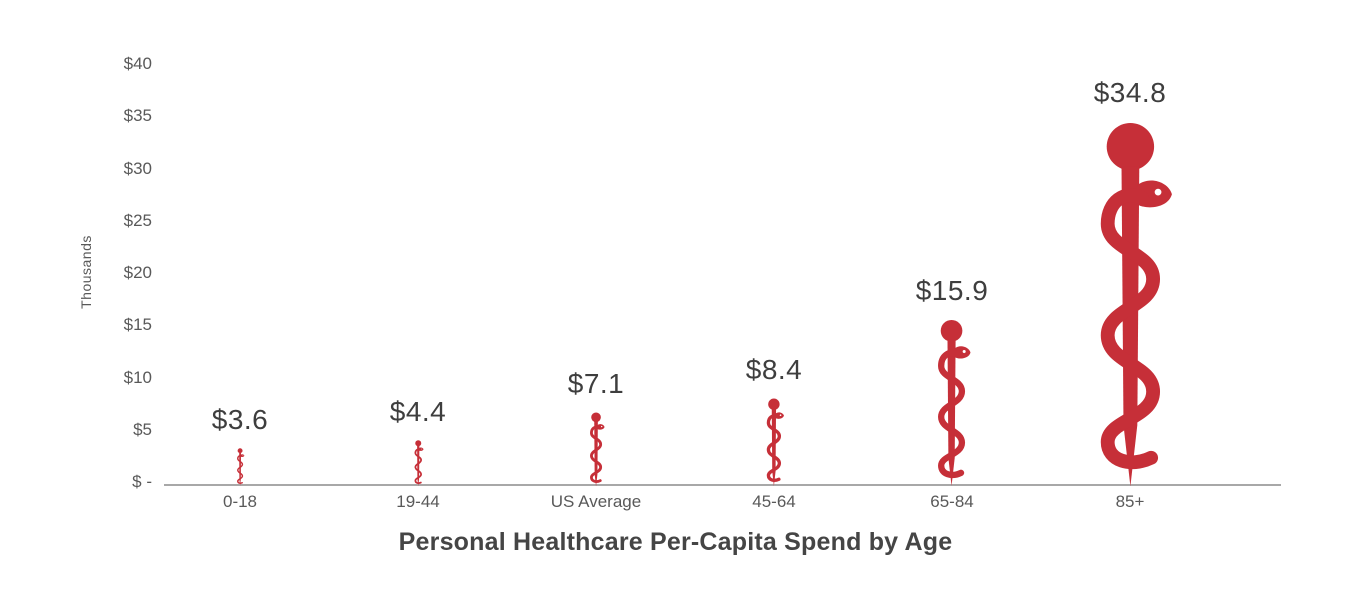  Describe the element at coordinates (418, 411) in the screenshot. I see `value-label: $4.4` at that location.